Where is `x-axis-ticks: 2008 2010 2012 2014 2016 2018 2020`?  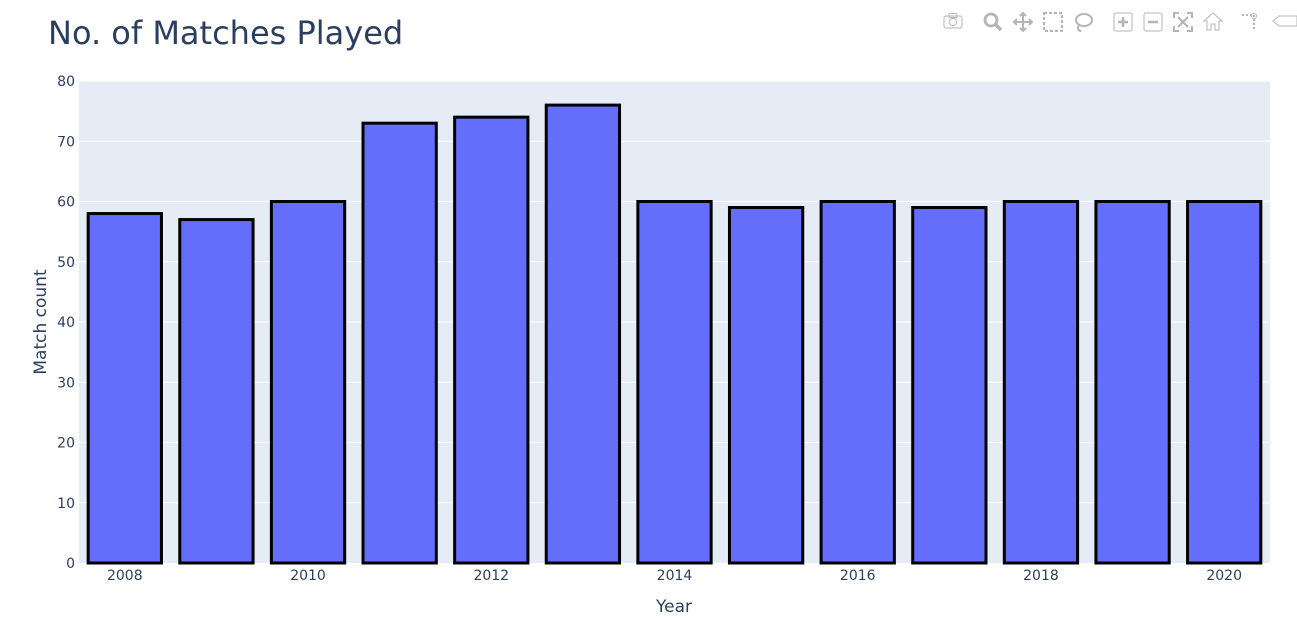 x-axis-ticks: 2008 2010 2012 2014 2016 2018 2020 is located at coordinates (674, 576).